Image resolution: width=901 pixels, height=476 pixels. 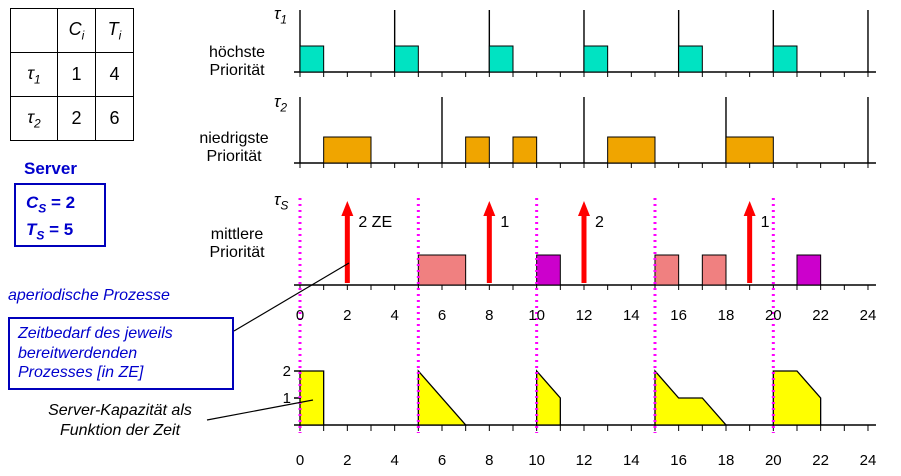 I want to click on priority-label-mid: mittlere Priorität, so click(x=237, y=244).